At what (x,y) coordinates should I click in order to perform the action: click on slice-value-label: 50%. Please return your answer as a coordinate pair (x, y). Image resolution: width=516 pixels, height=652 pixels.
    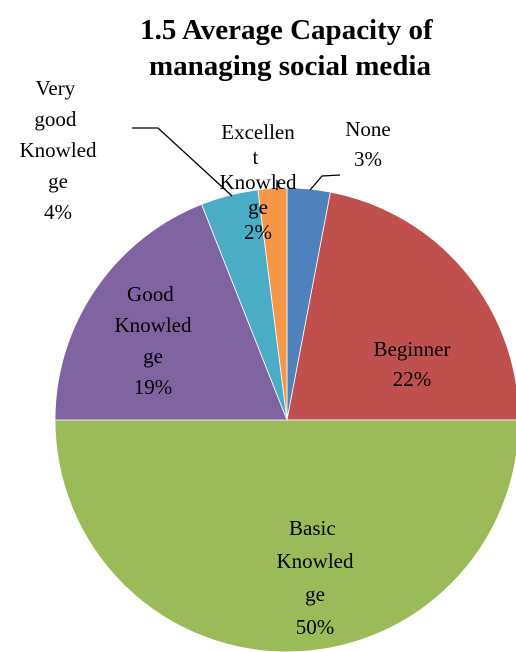
    Looking at the image, I should click on (315, 627).